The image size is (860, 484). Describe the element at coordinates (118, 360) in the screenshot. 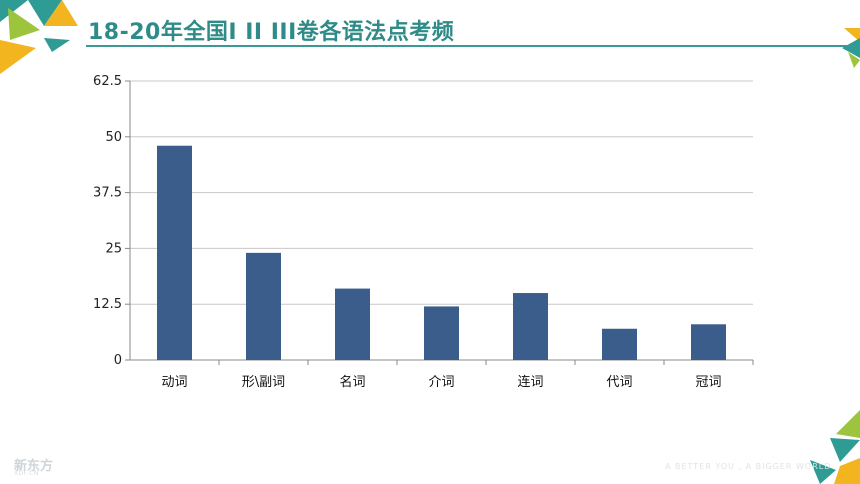

I see `y-tick-label: 0` at that location.